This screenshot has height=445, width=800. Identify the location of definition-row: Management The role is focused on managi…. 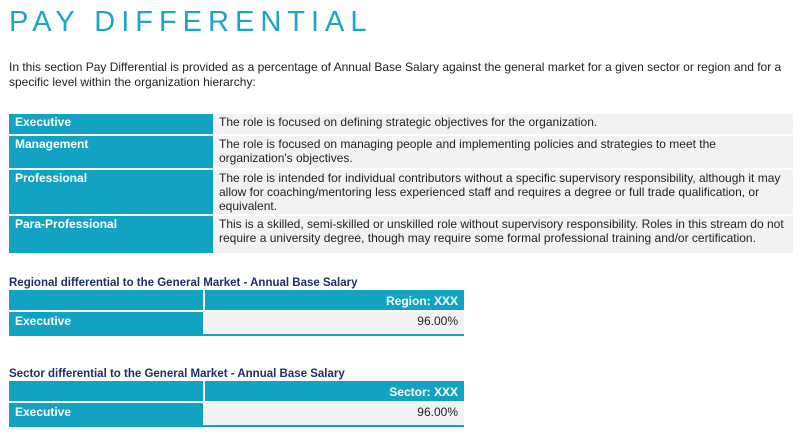
(401, 152).